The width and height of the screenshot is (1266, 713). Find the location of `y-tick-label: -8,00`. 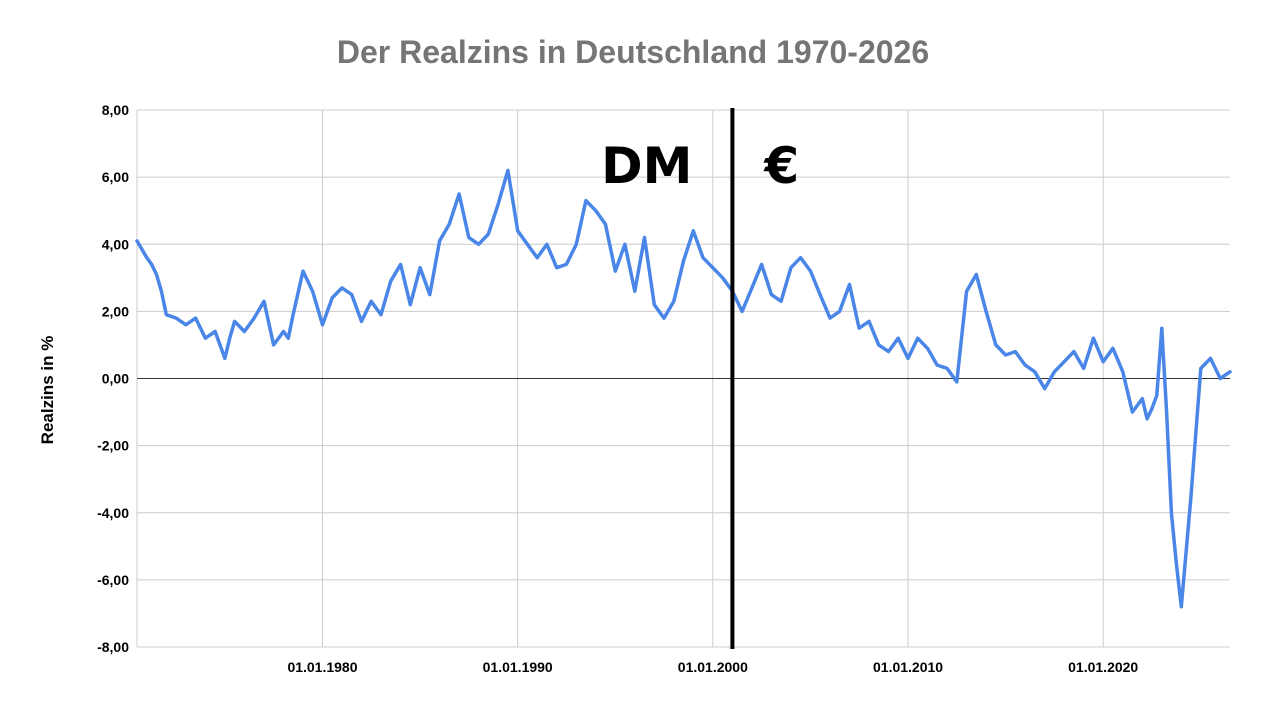

y-tick-label: -8,00 is located at coordinates (113, 647).